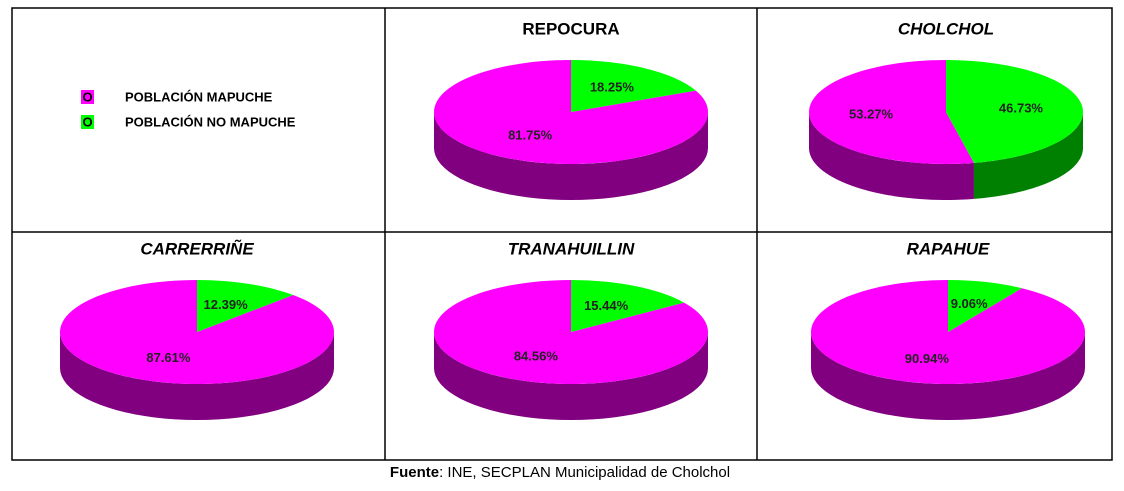 Image resolution: width=1124 pixels, height=491 pixels. Describe the element at coordinates (210, 121) in the screenshot. I see `legend-label: POBLACIÓN NO MAPUCHE` at that location.